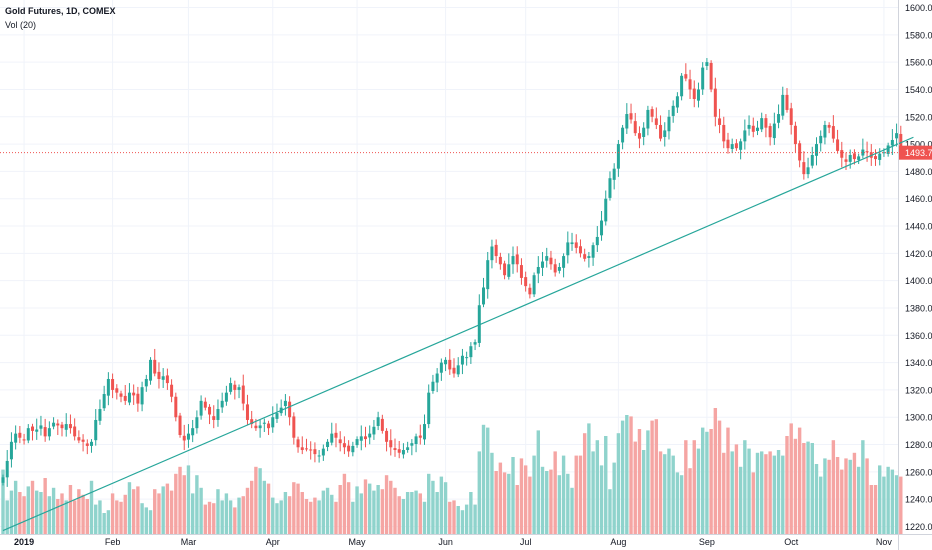 This screenshot has width=932, height=550. Describe the element at coordinates (918, 199) in the screenshot. I see `y-tick-label: 1460.0` at that location.